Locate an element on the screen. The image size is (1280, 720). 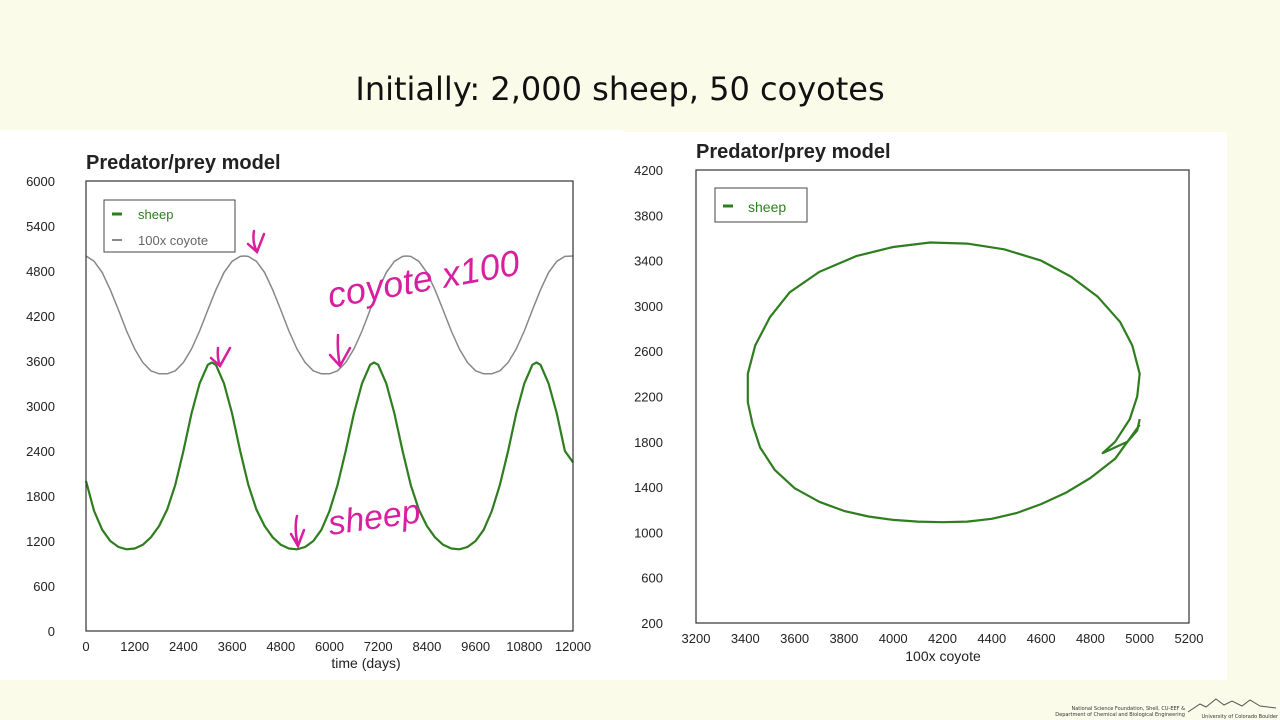
x-tick-label: 9600 is located at coordinates (475, 646).